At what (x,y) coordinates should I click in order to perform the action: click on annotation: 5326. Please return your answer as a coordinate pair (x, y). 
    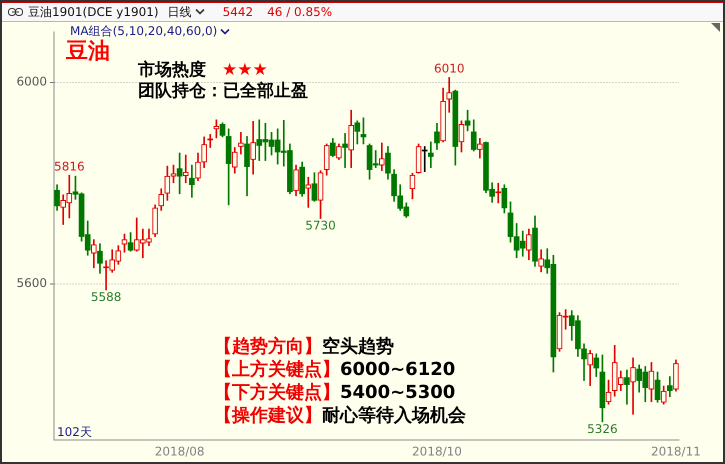
    Looking at the image, I should click on (602, 429).